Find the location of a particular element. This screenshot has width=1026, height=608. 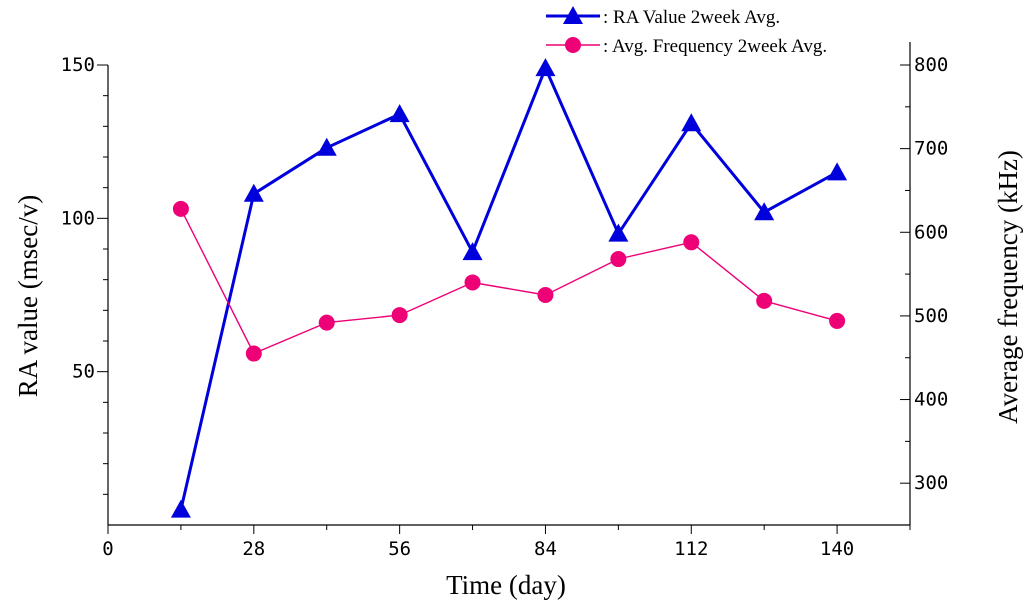

y-left-tick-label: 50 is located at coordinates (83, 372).